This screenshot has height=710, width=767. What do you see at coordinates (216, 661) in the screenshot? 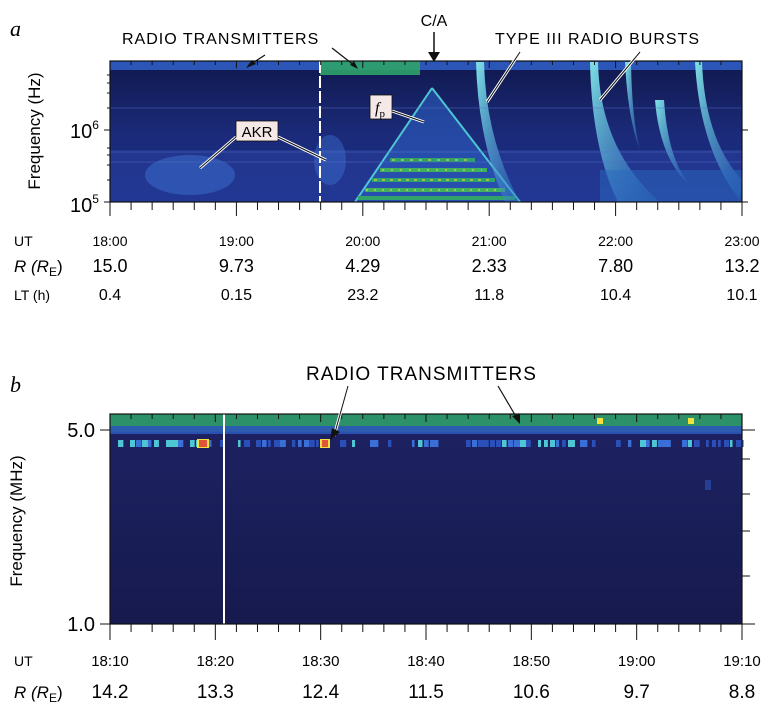
I see `b-ut-value: 18:20` at bounding box center [216, 661].